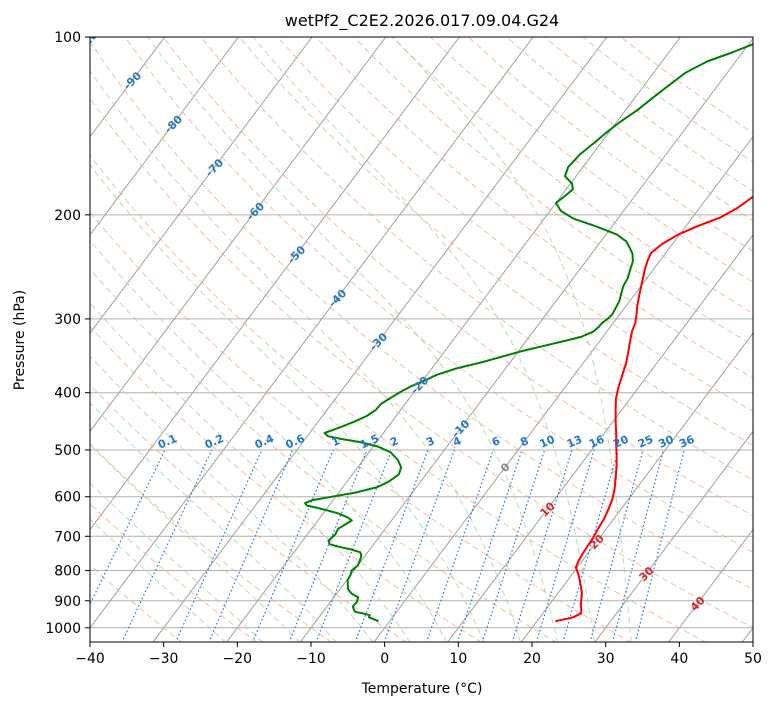 The width and height of the screenshot is (775, 708). I want to click on x-tick-label: 30, so click(606, 659).